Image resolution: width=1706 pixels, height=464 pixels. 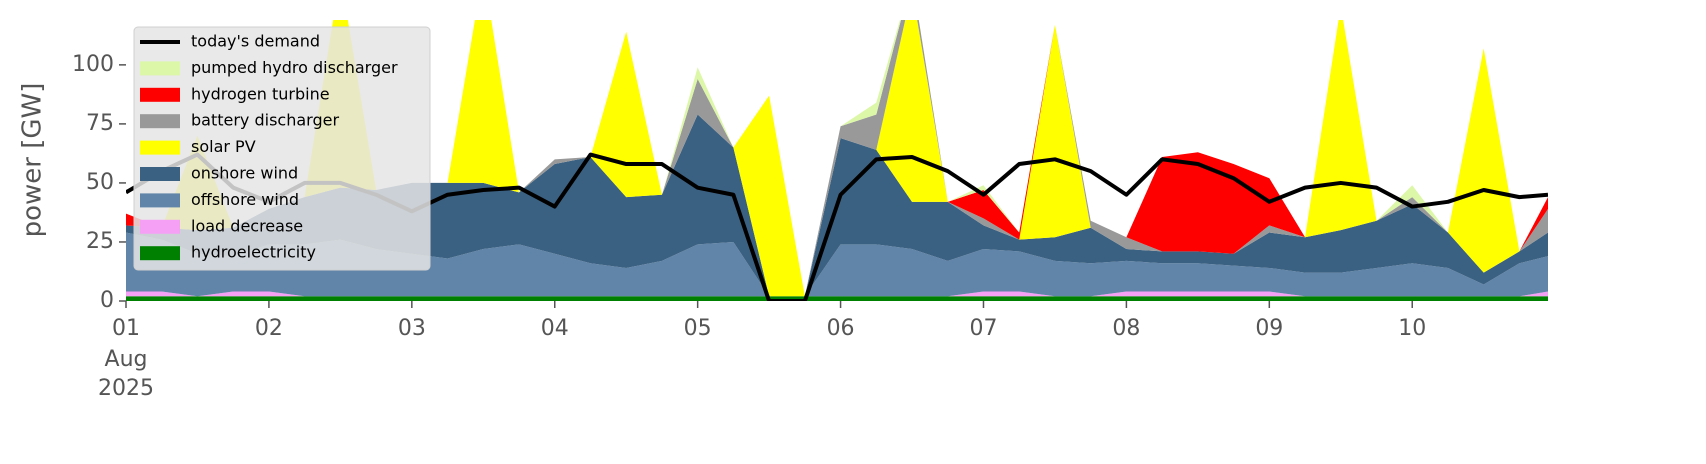 What do you see at coordinates (100, 241) in the screenshot?
I see `y-tick-label: 25` at bounding box center [100, 241].